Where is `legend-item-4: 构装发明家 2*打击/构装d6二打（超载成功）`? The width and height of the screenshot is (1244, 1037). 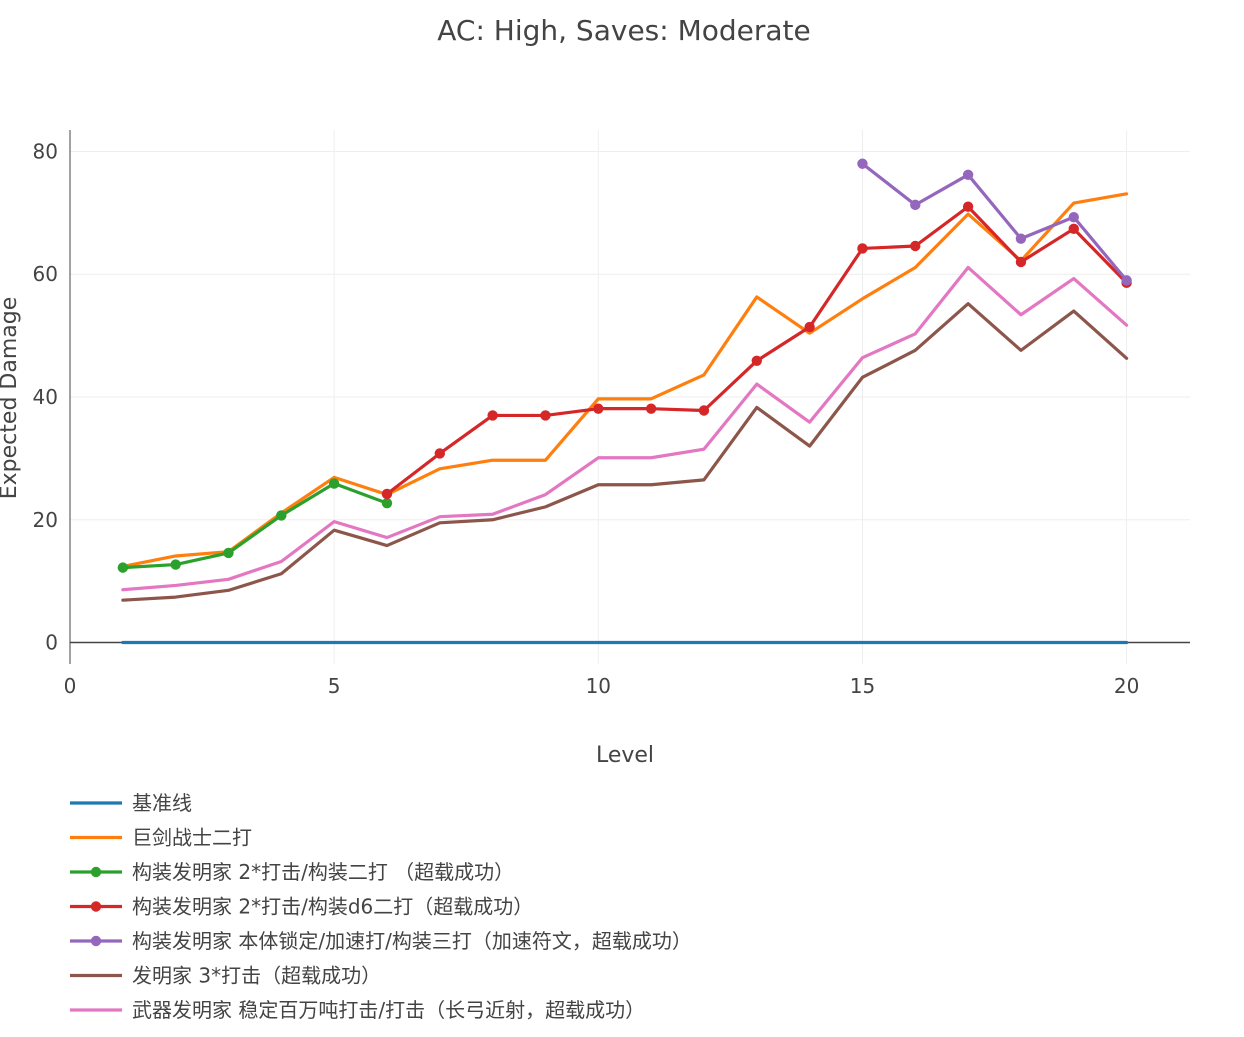
legend-item-4: 构装发明家 2*打击/构装d6二打（超载成功） is located at coordinates (301, 907).